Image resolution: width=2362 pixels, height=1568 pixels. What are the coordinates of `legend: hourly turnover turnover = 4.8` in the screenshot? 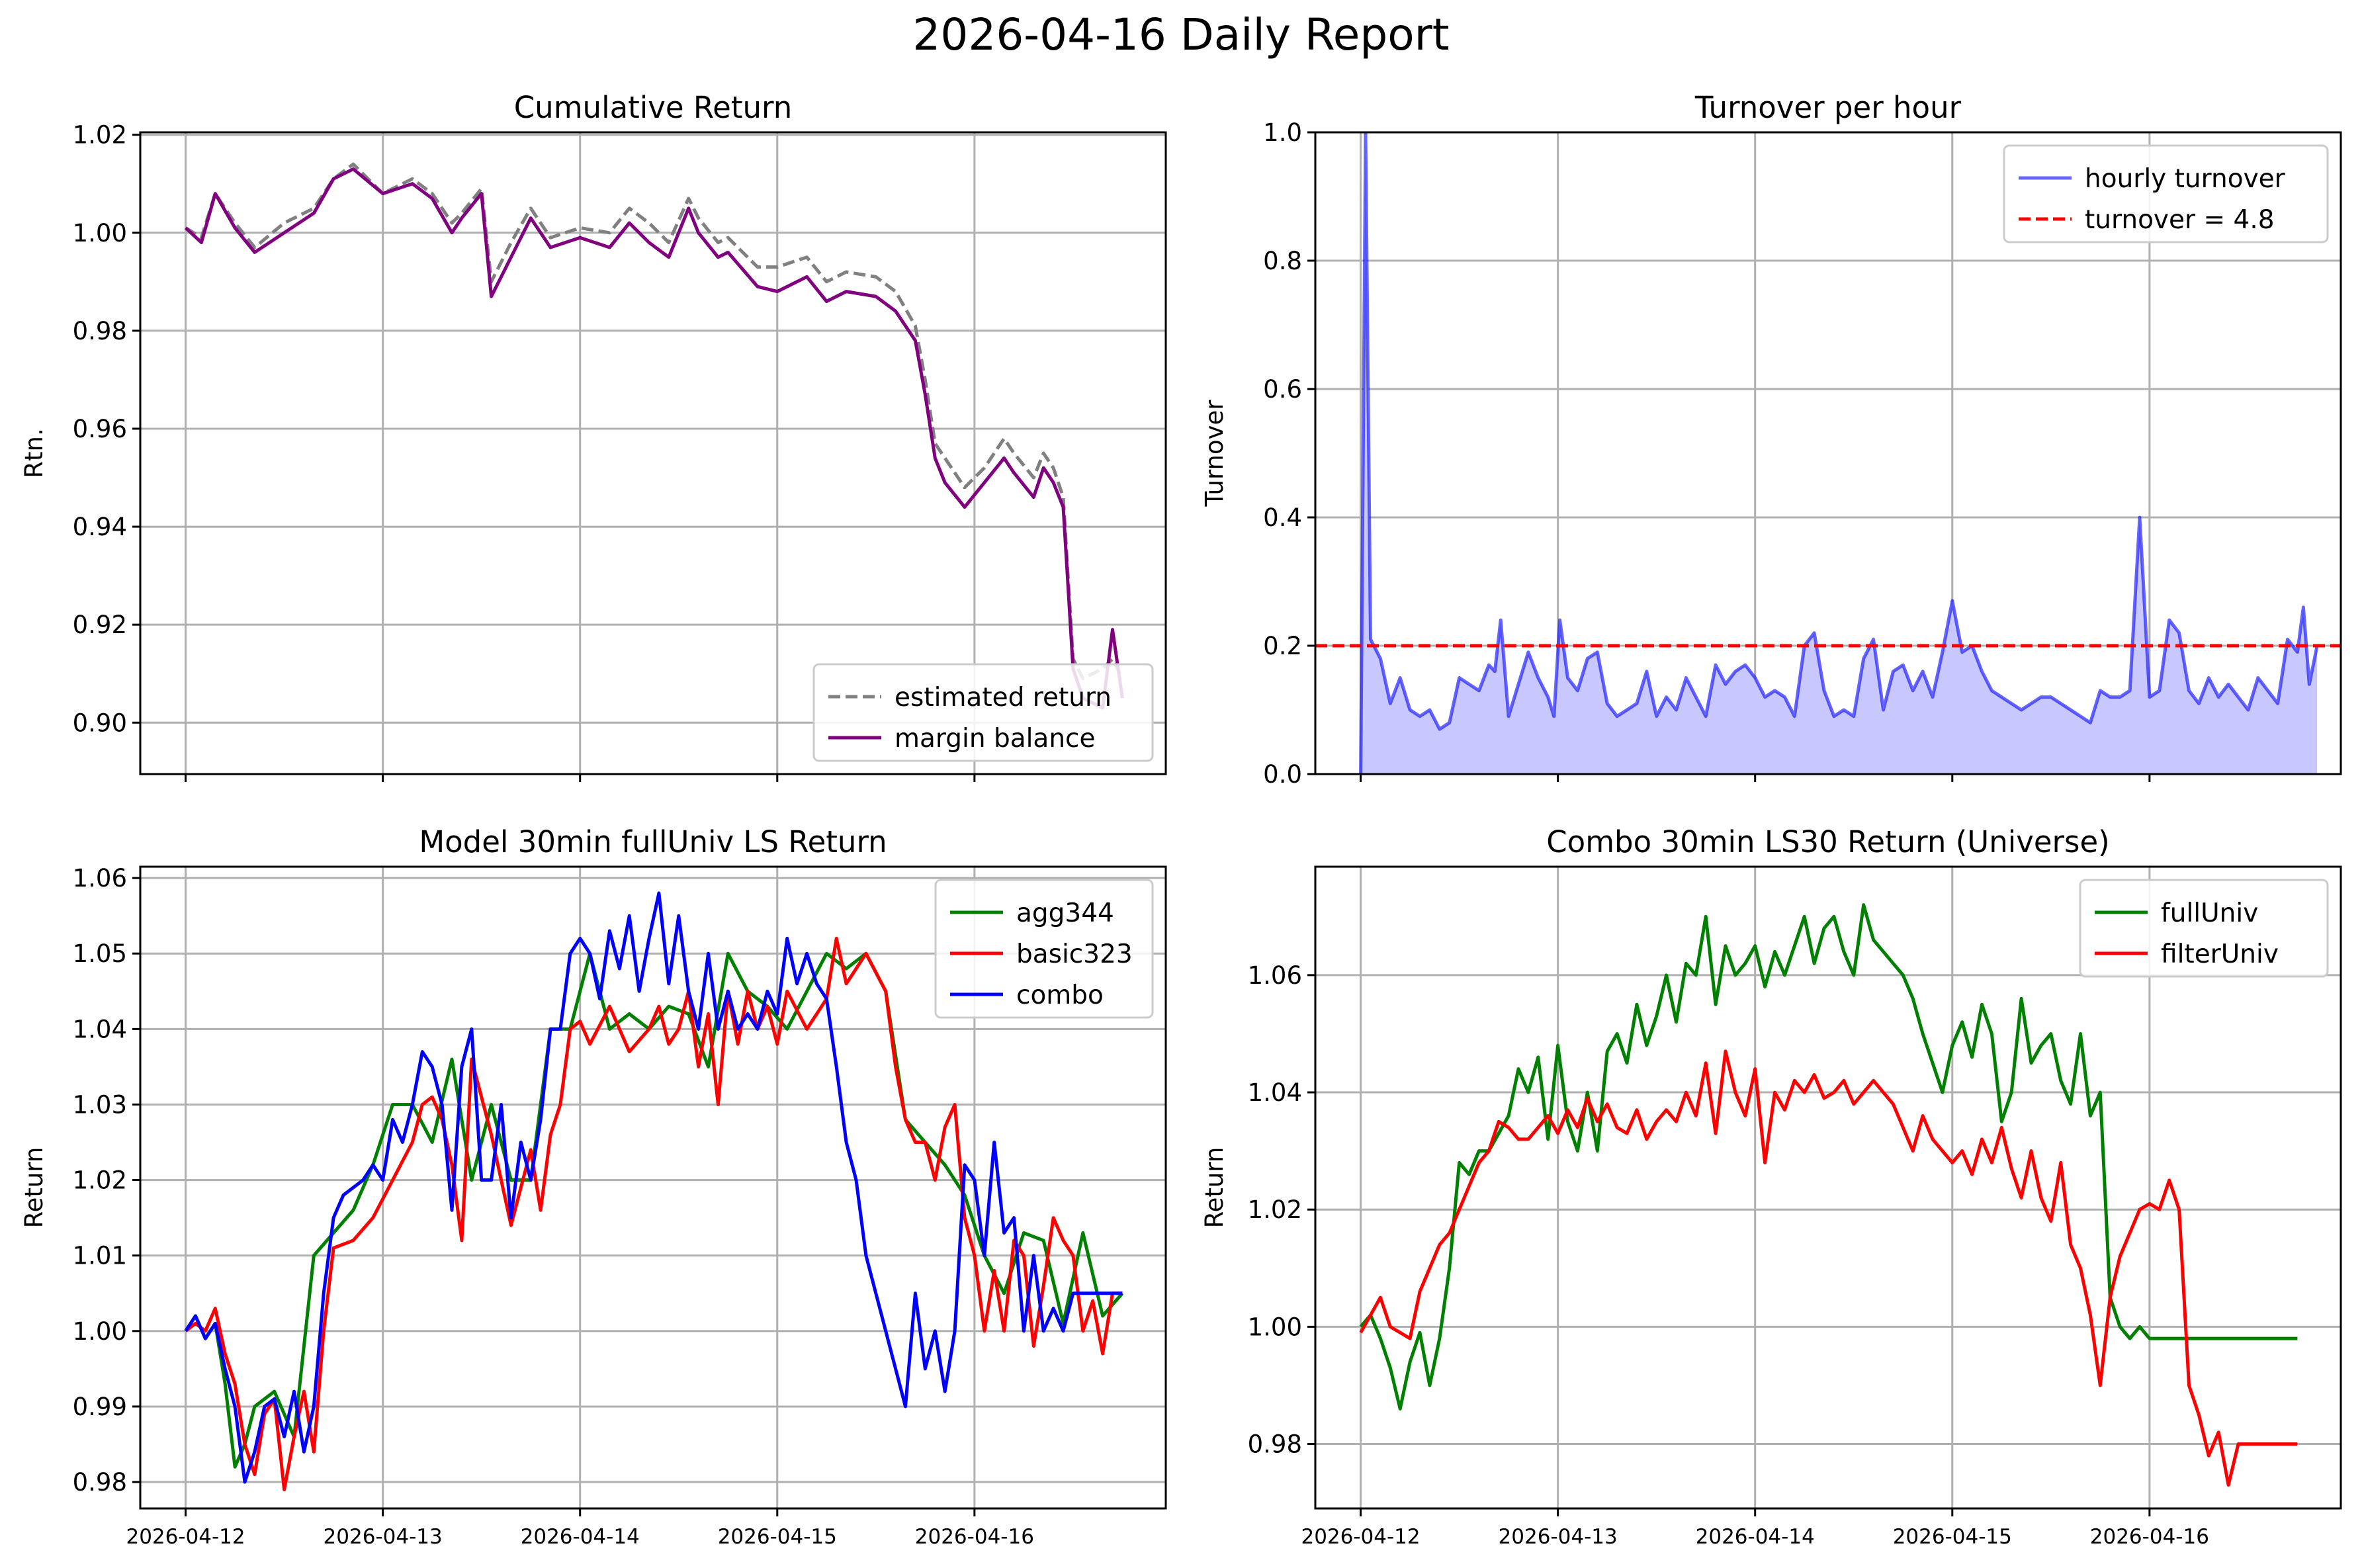 It's located at (2166, 194).